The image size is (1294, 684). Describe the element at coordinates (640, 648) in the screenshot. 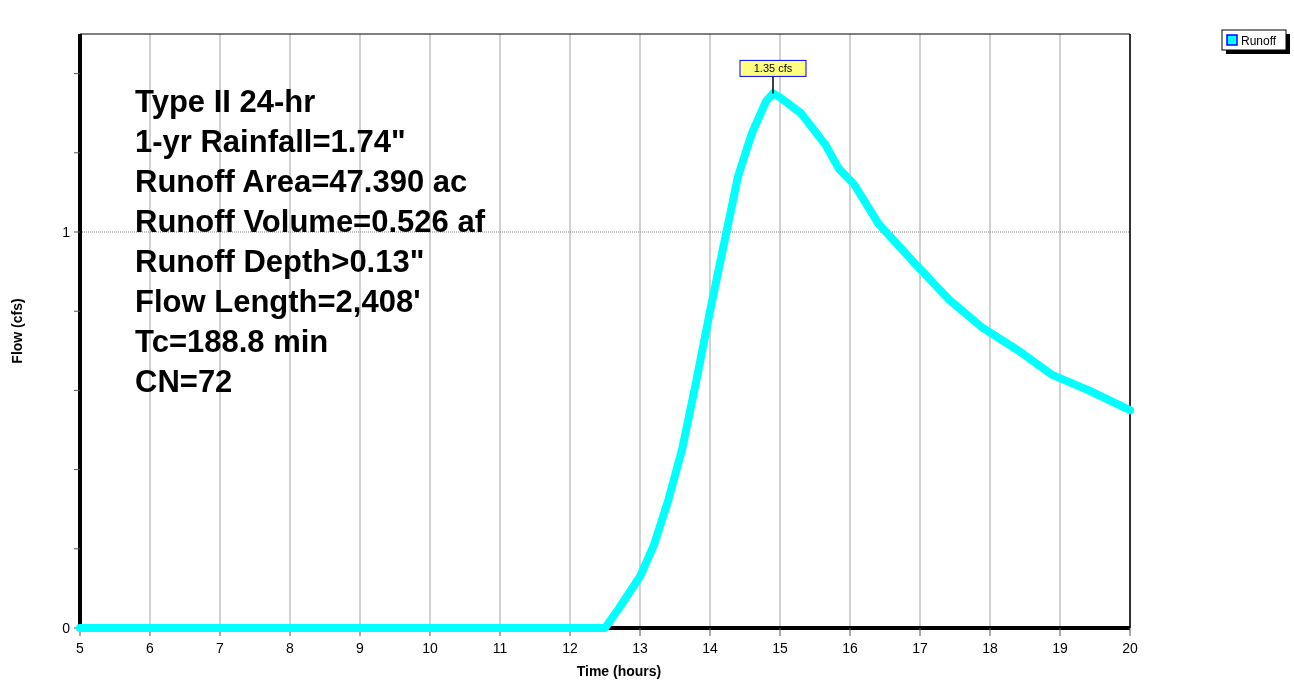

I see `x-tick-label: 13` at that location.